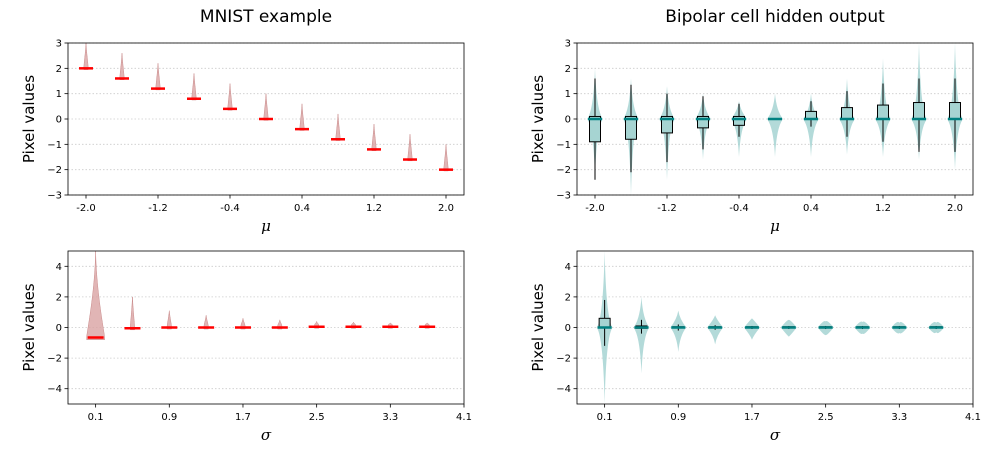 This screenshot has height=450, width=1000. What do you see at coordinates (775, 17) in the screenshot?
I see `subplot-title: Bipolar cell hidden output` at bounding box center [775, 17].